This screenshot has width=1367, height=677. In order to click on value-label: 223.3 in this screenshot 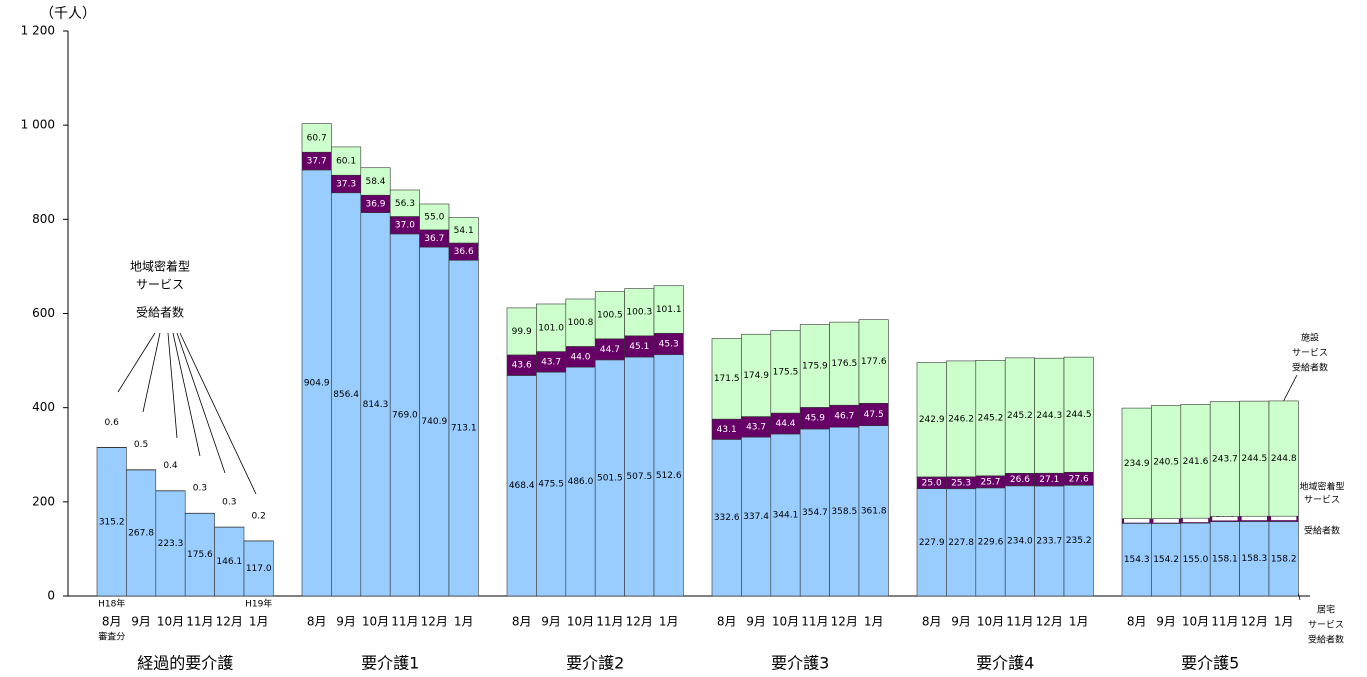, I will do `click(171, 544)`.